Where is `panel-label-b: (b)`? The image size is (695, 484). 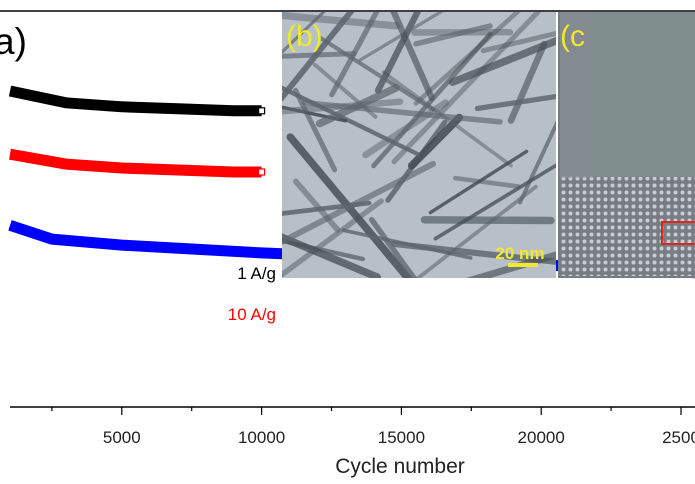 panel-label-b: (b) is located at coordinates (304, 36).